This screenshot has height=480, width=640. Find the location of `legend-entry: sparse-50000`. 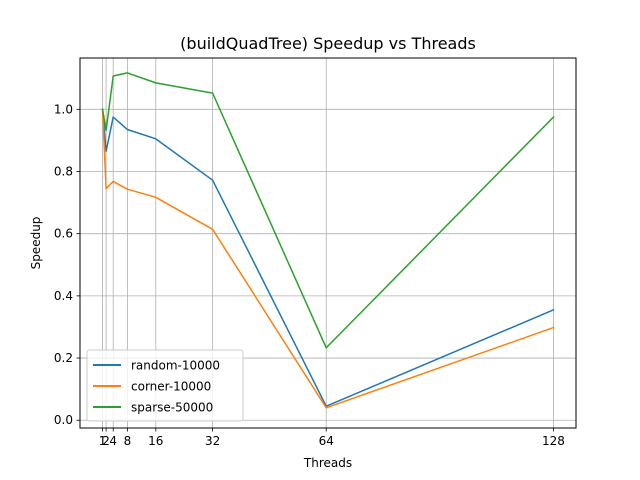

legend-entry: sparse-50000 is located at coordinates (172, 408).